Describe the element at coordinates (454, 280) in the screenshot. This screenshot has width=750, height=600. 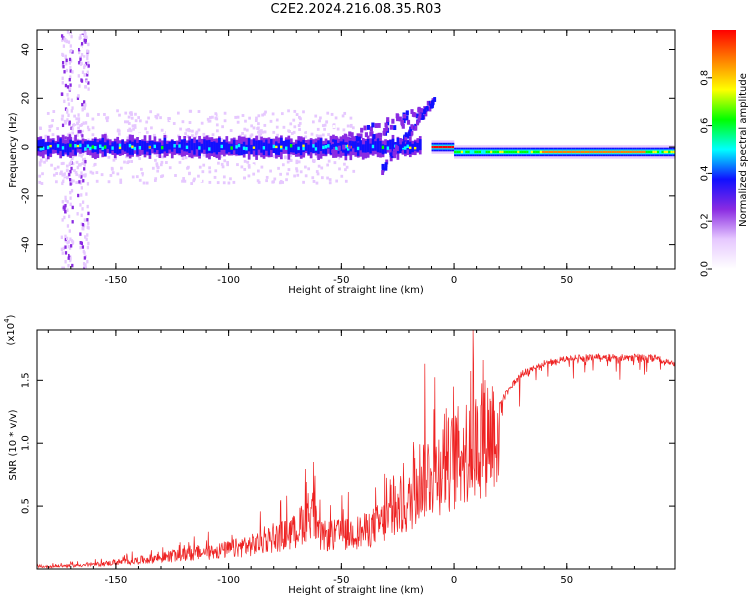
I see `x-tick-label: 0` at that location.